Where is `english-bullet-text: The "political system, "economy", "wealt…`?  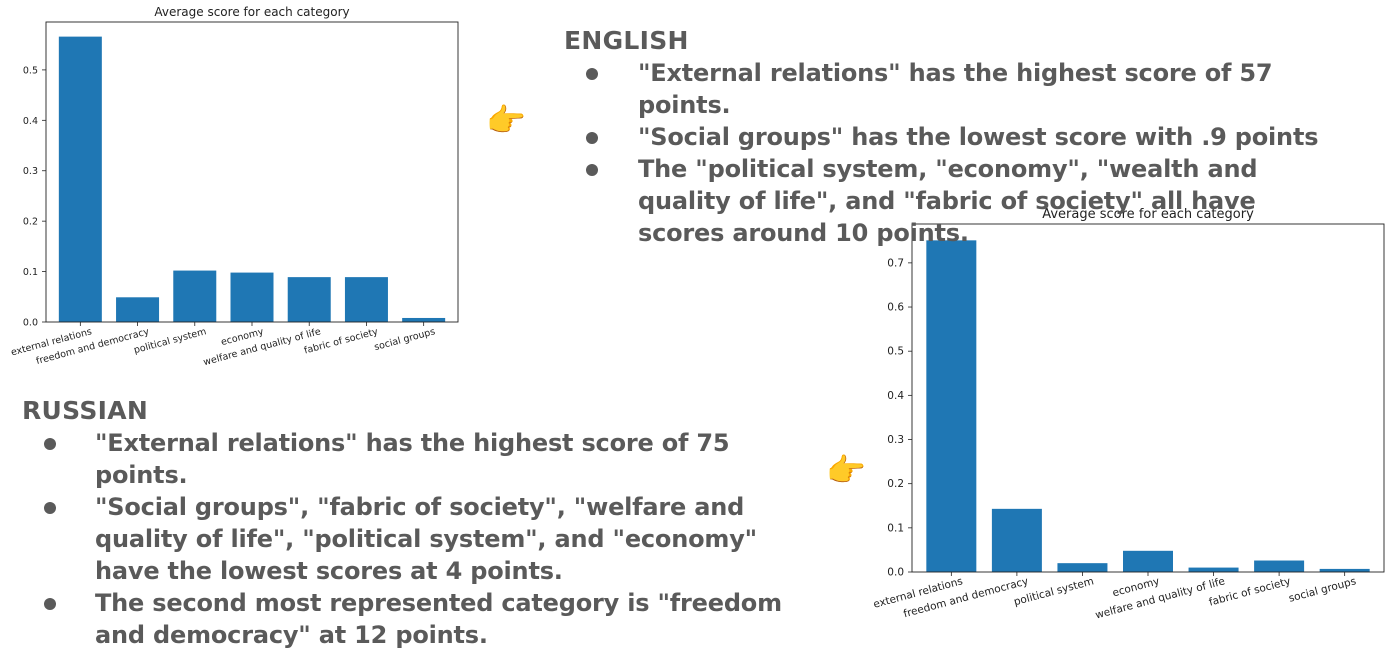
english-bullet-text: The "political system, "economy", "wealt… is located at coordinates (948, 201).